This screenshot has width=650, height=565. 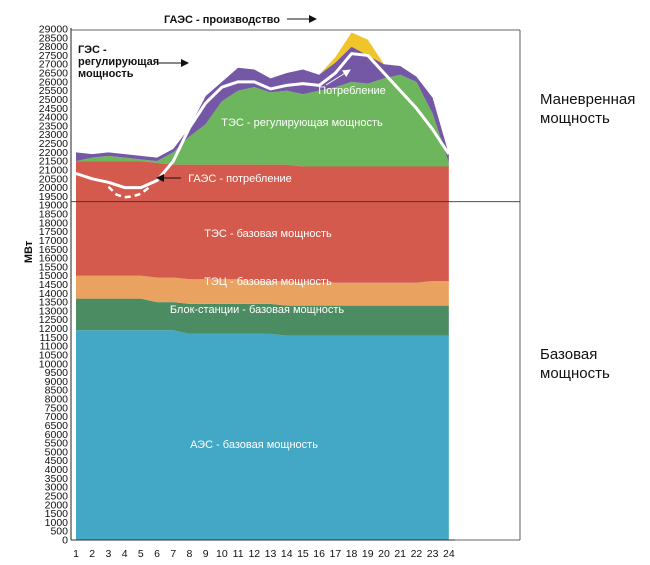 I want to click on x-tick-label: 4, so click(x=125, y=554).